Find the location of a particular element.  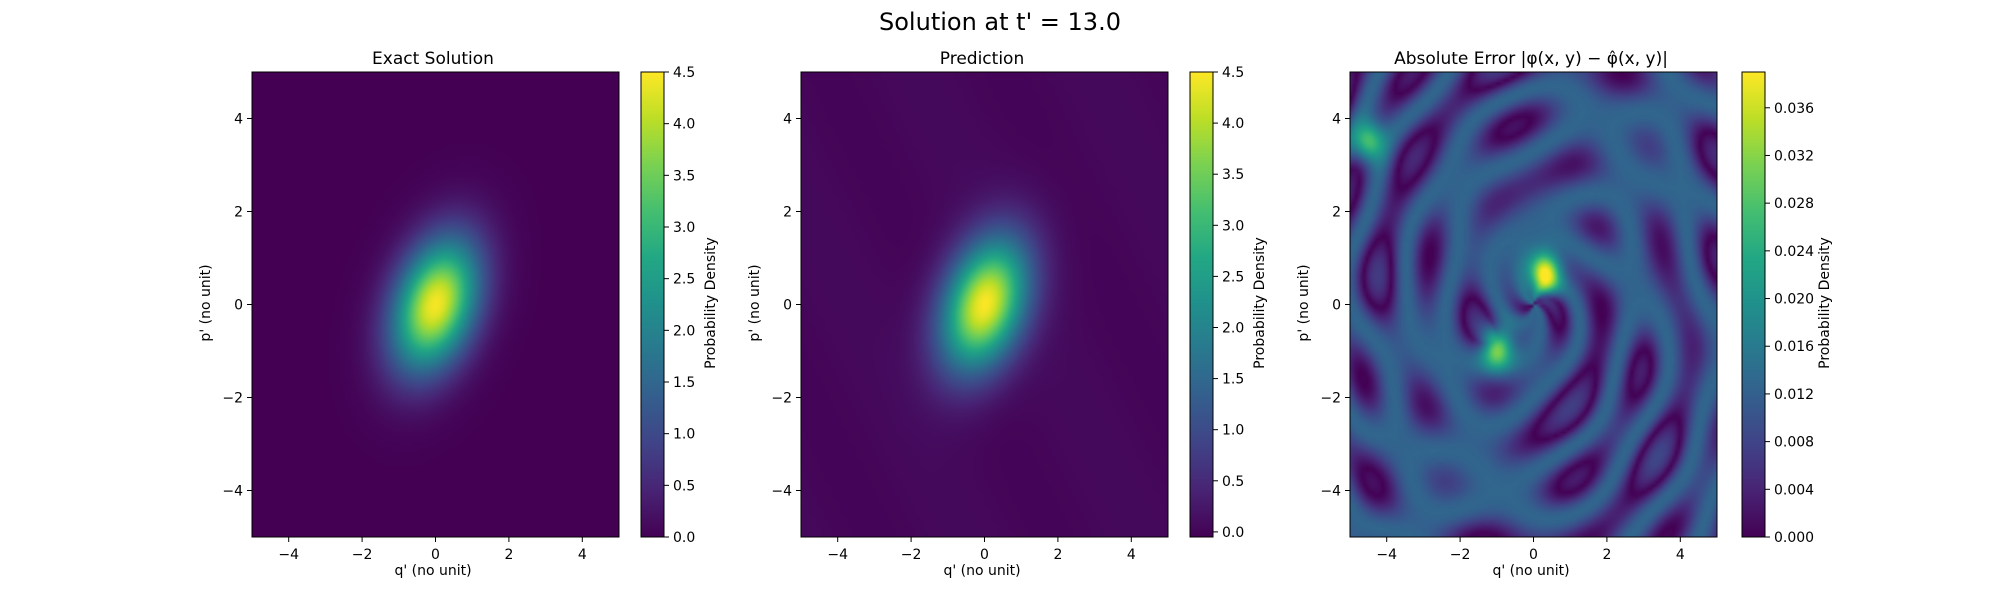

colorbar-tick-label: 0.024 is located at coordinates (1794, 252).